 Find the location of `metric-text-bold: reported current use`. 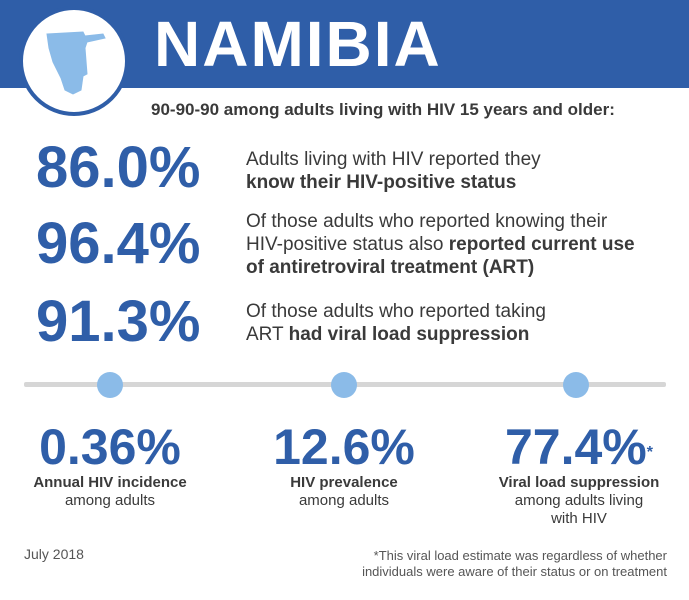

metric-text-bold: reported current use is located at coordinates (541, 244).